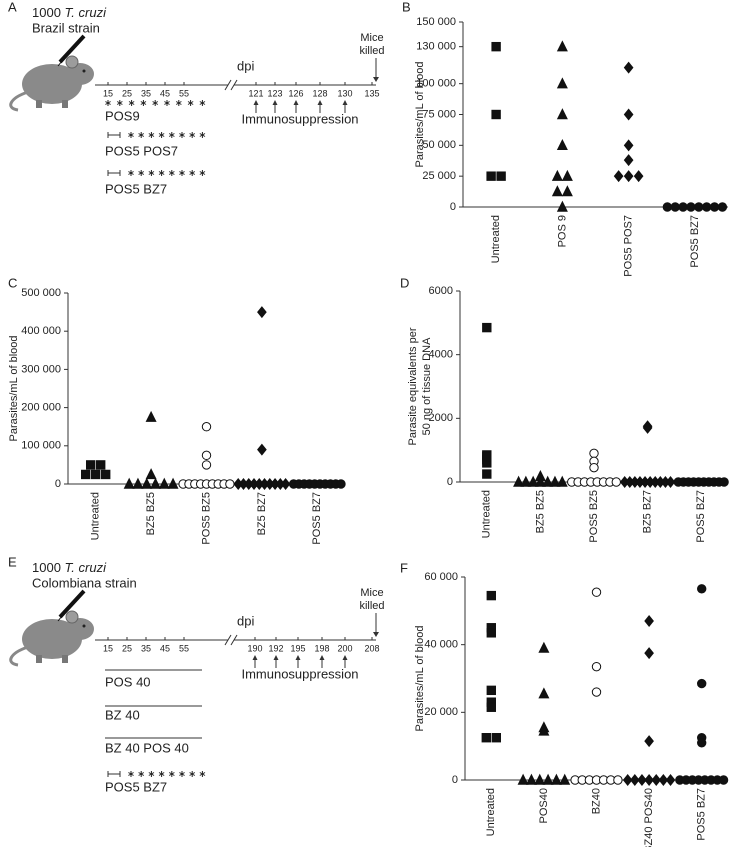  Describe the element at coordinates (413, 386) in the screenshot. I see `y-axis-label: Parasite equivalents per` at that location.